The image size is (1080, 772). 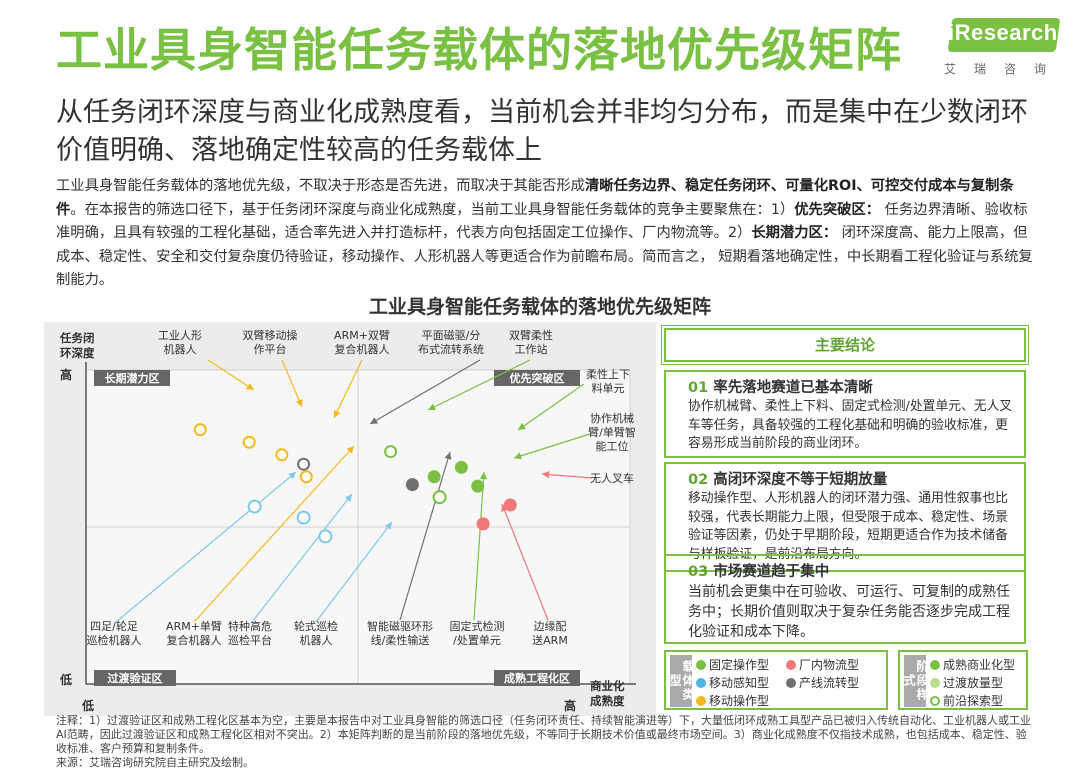 What do you see at coordinates (531, 335) in the screenshot?
I see `top-label-4-a: 双臂柔性` at bounding box center [531, 335].